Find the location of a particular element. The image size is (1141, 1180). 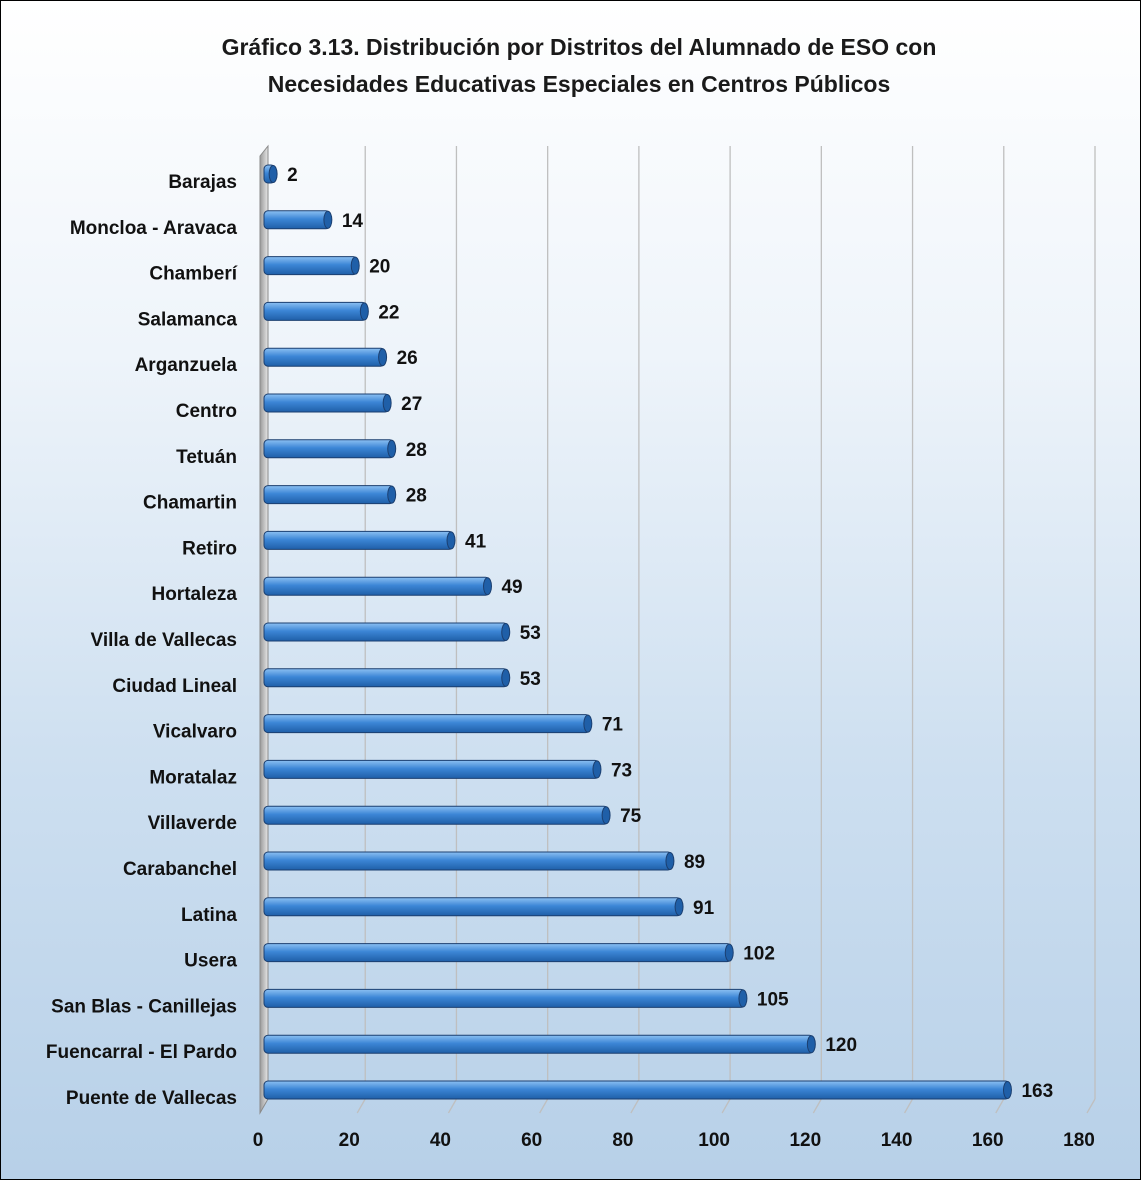

x-tick-label: 160 is located at coordinates (988, 1140).